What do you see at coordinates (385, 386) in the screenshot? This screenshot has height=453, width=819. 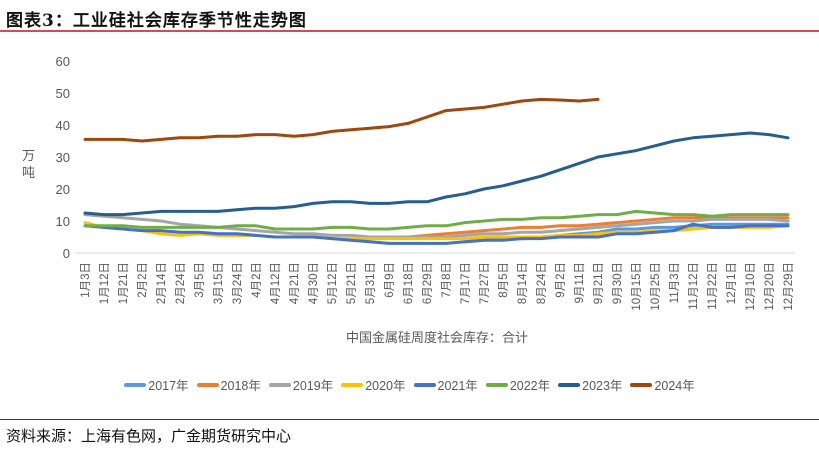 I see `legend-label: 2020年` at bounding box center [385, 386].